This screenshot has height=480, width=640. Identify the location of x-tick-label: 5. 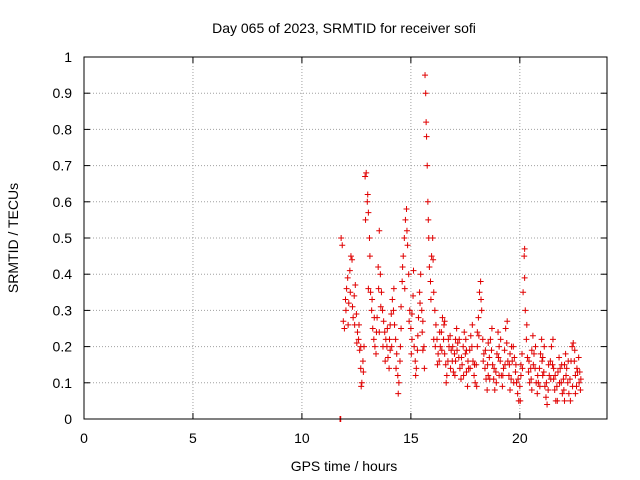
(193, 438).